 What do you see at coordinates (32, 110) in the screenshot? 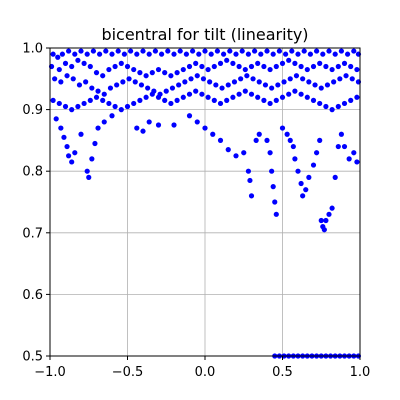
I see `y-tick-label: 0.9` at bounding box center [32, 110].